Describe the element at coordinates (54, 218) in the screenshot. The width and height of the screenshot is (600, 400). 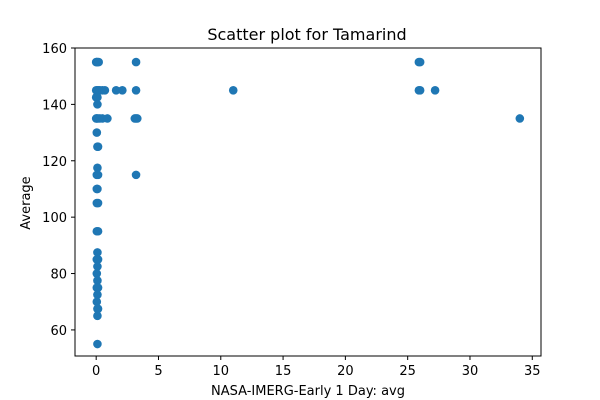
I see `y-tick-label: 100` at that location.